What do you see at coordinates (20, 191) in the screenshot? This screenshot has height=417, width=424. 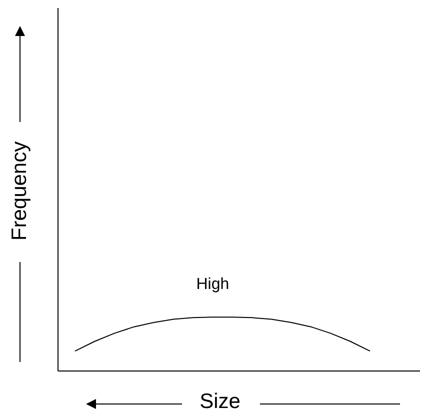 I see `y-axis-title: Frequency` at bounding box center [20, 191].